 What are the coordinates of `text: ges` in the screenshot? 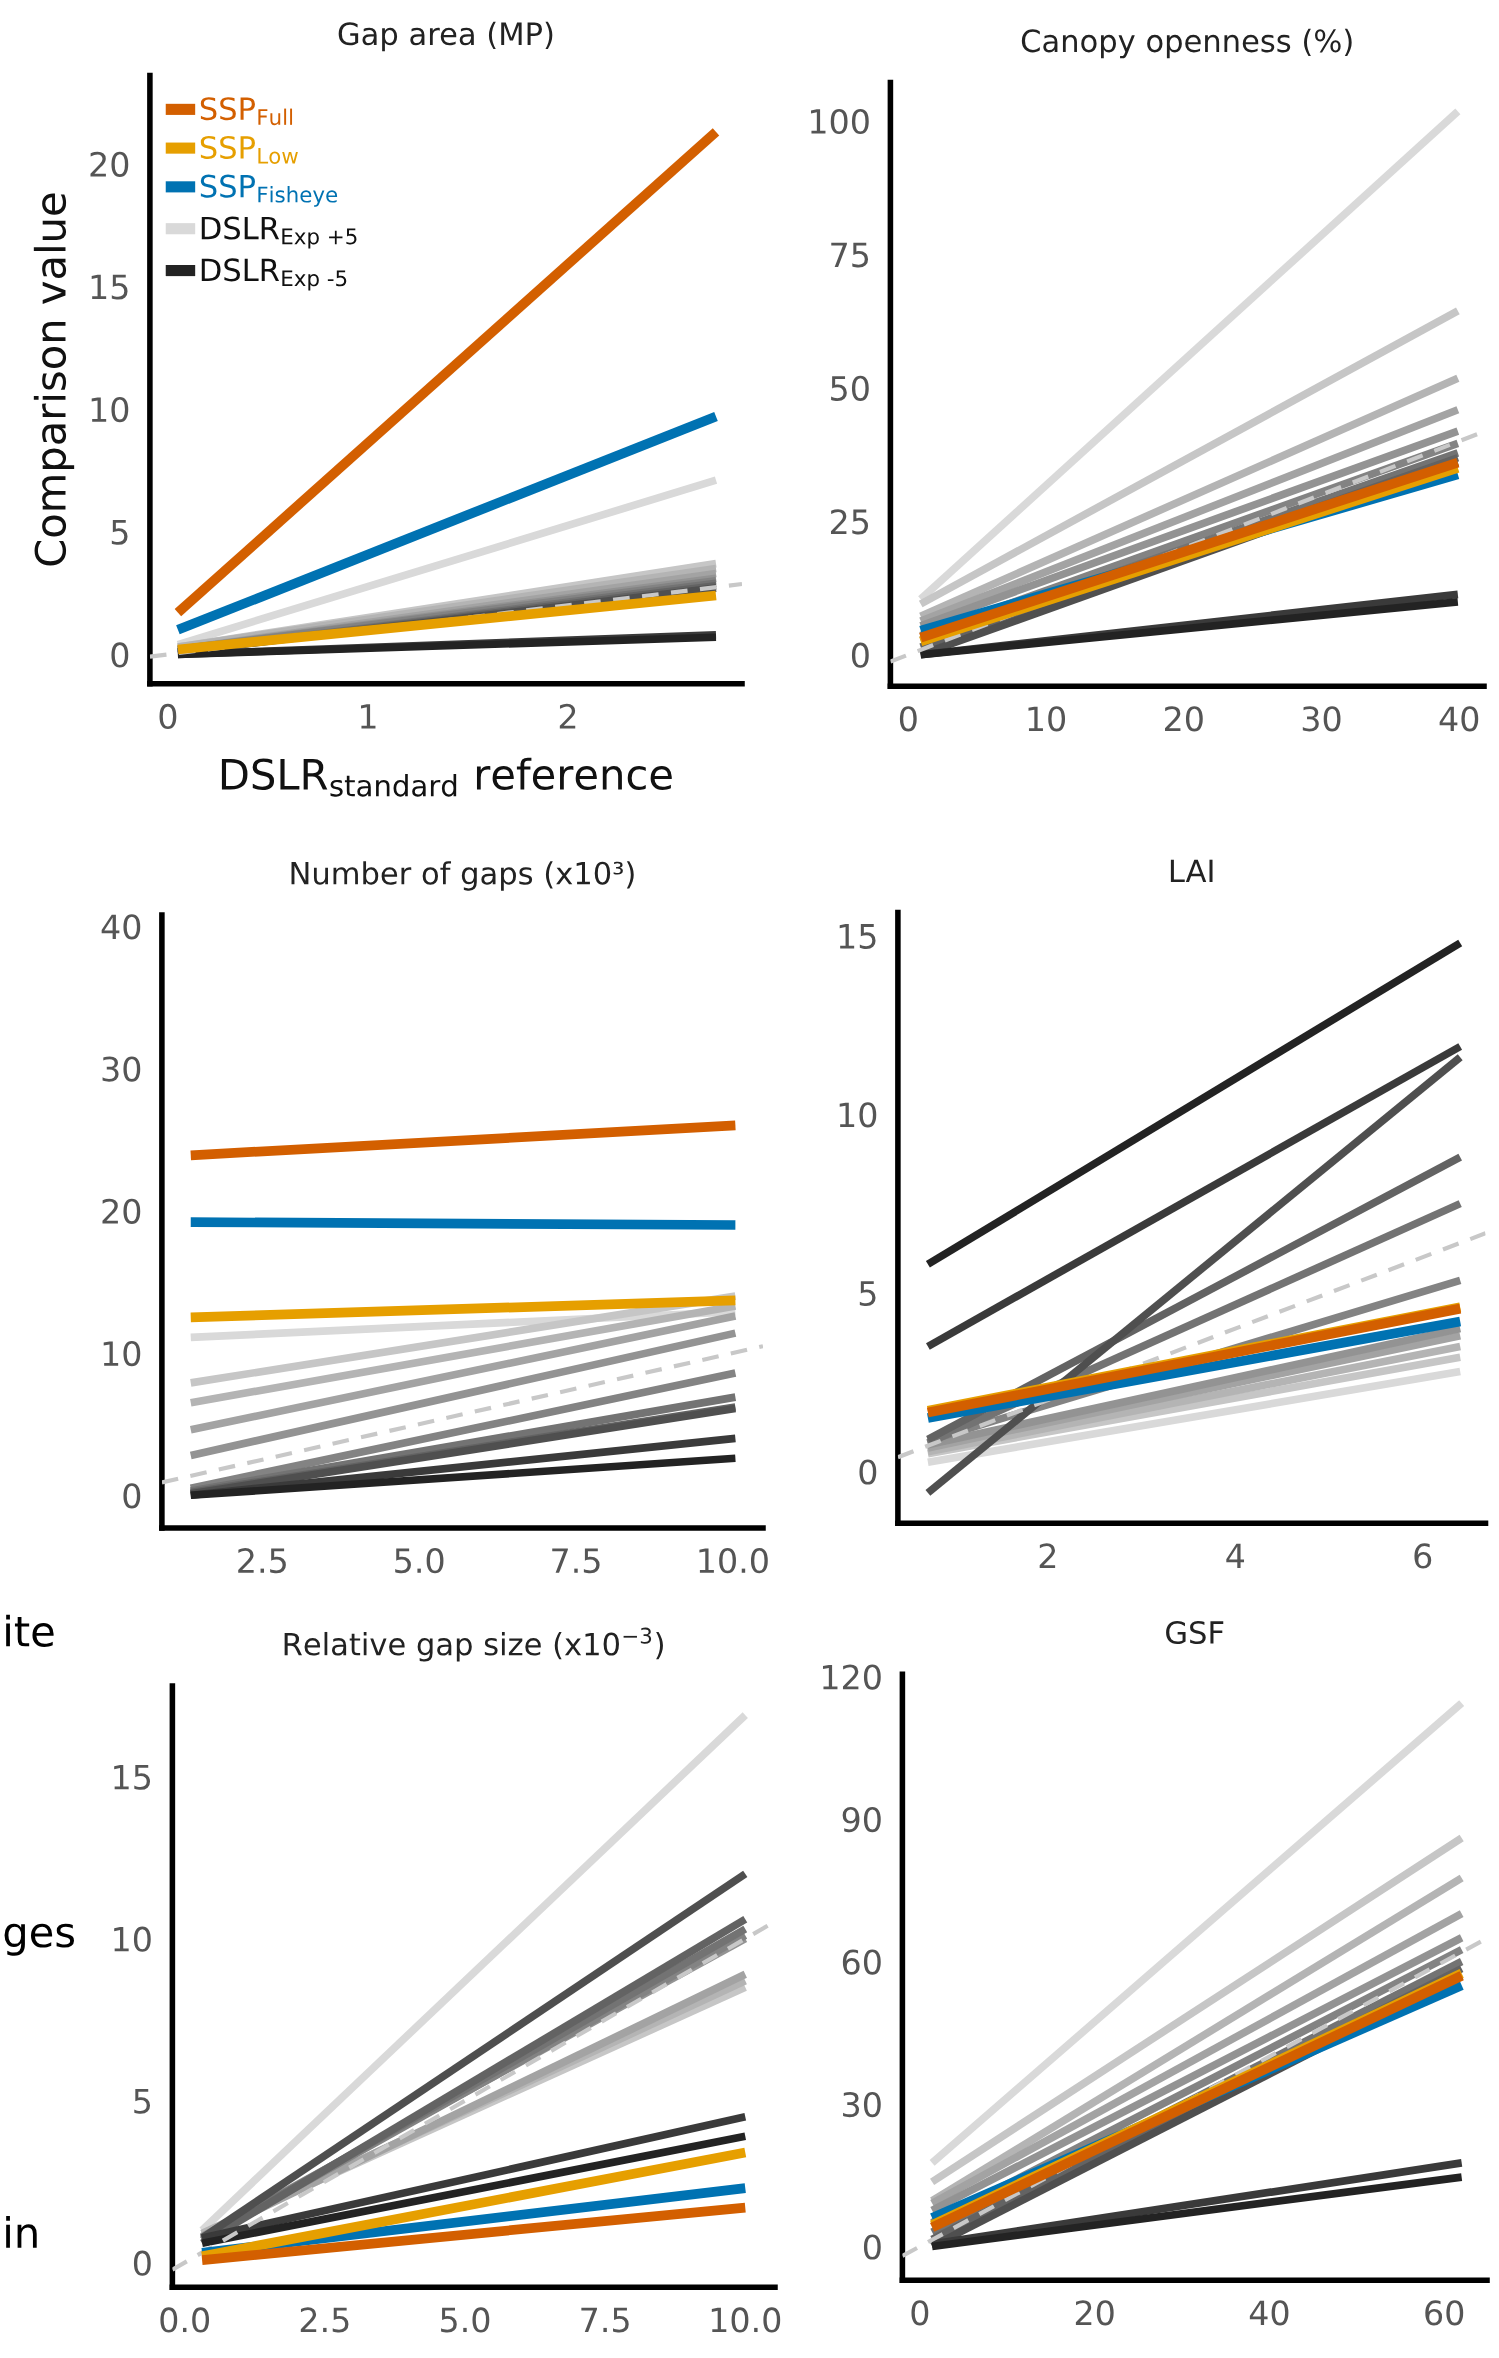 It's located at (39, 1939).